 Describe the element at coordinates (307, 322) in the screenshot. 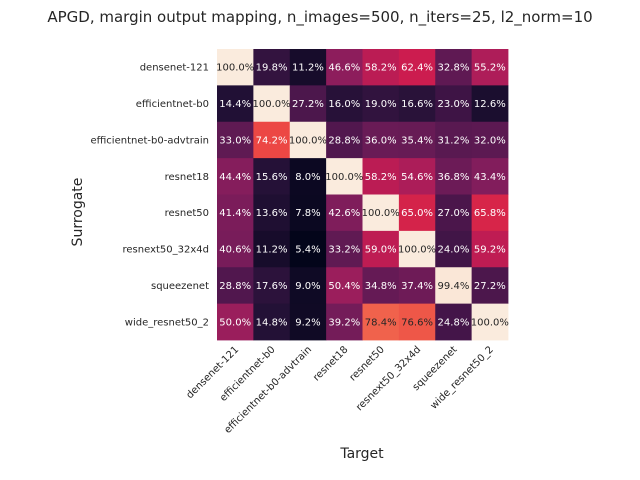

I see `cell-value-label: 9.2%` at that location.